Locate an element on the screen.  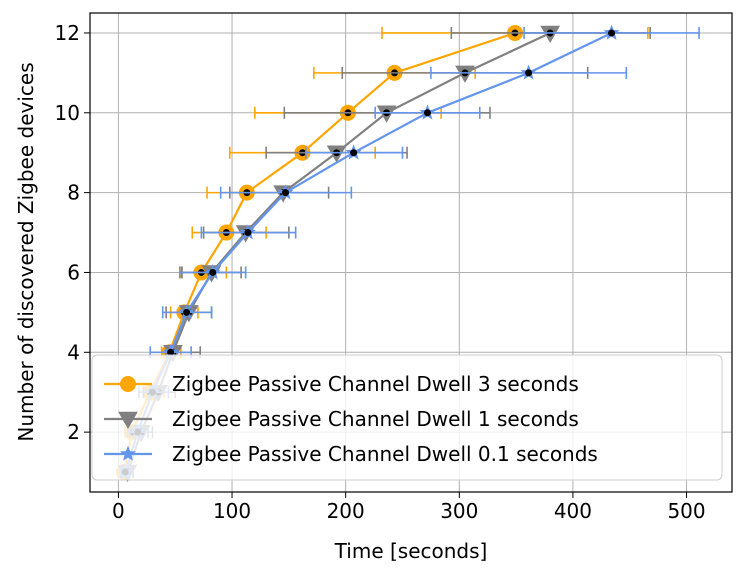
y-tick-label: 6 is located at coordinates (73, 272).